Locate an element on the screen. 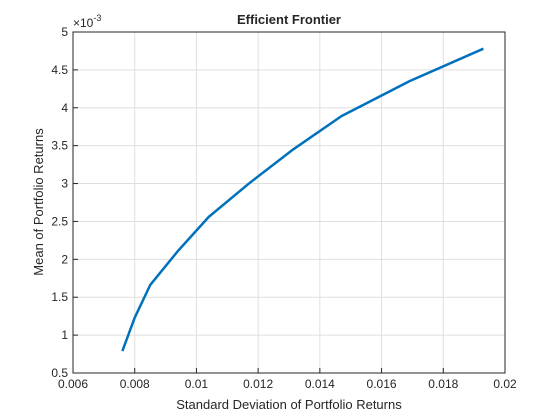  x-tick-label: 0.01 is located at coordinates (197, 384).